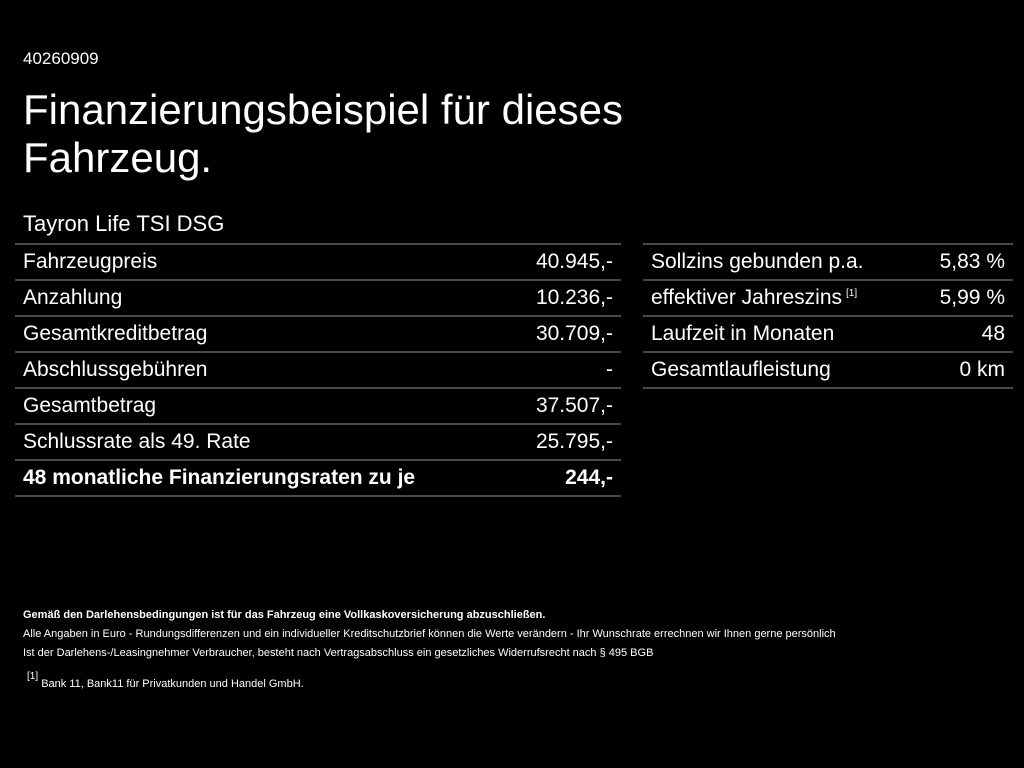 This screenshot has height=768, width=1024. I want to click on table-row: Gesamtlaufleistung 0 km, so click(828, 370).